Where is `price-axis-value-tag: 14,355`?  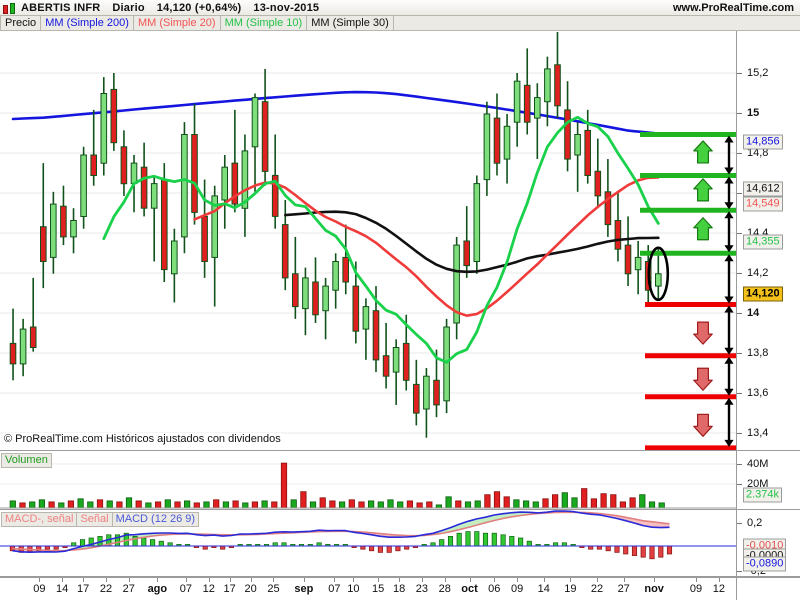
price-axis-value-tag: 14,355 is located at coordinates (763, 242).